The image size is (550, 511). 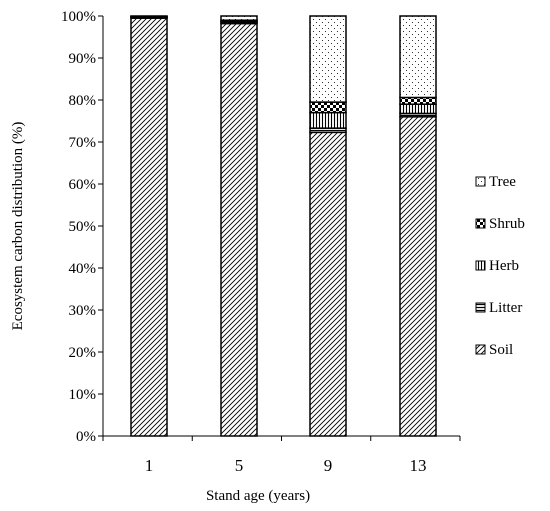 I want to click on x-tick-label: 13, so click(x=418, y=465).